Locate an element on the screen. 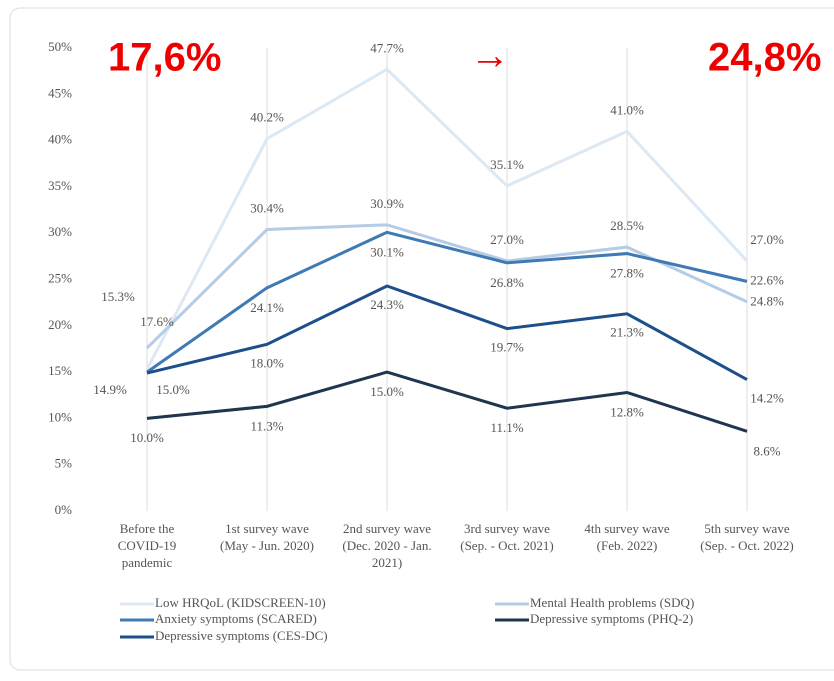 This screenshot has height=681, width=834. x-tick-label: (Sep. - Oct. 2021) is located at coordinates (507, 545).